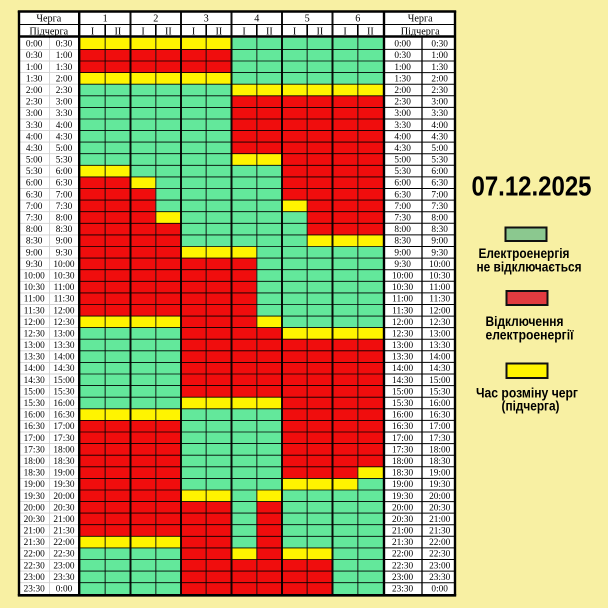  I want to click on svg-text: 6:00, so click(64, 172).